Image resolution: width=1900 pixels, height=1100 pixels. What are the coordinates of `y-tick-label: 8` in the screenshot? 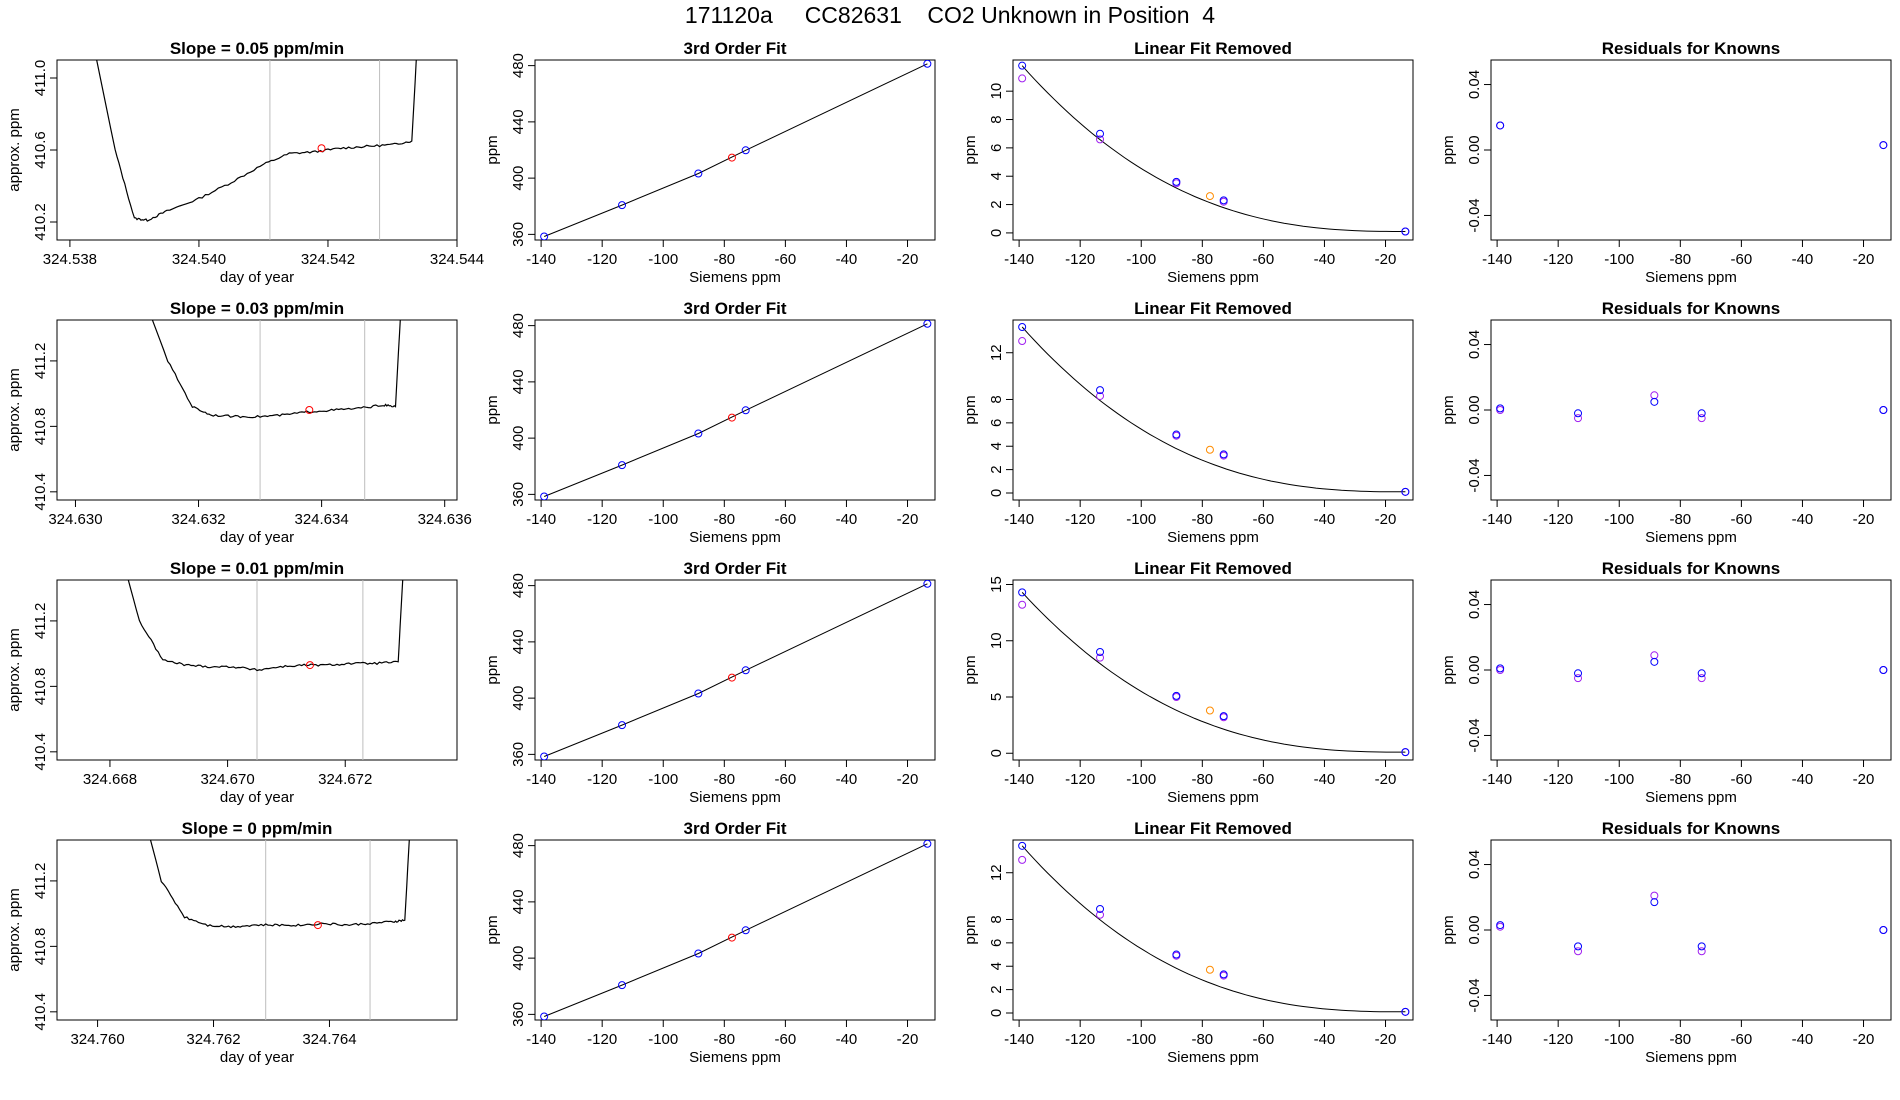 It's located at (996, 919).